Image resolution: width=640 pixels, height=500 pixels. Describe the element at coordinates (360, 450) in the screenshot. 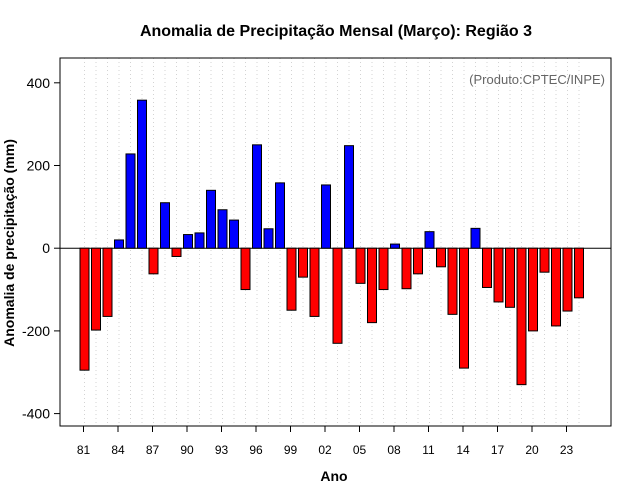

I see `x-tick-label: 05` at that location.